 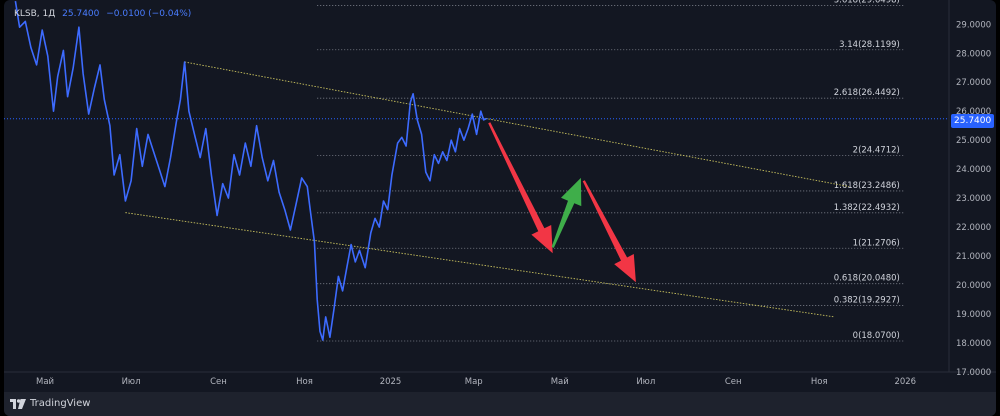 I want to click on tradingview-icon, so click(x=18, y=403).